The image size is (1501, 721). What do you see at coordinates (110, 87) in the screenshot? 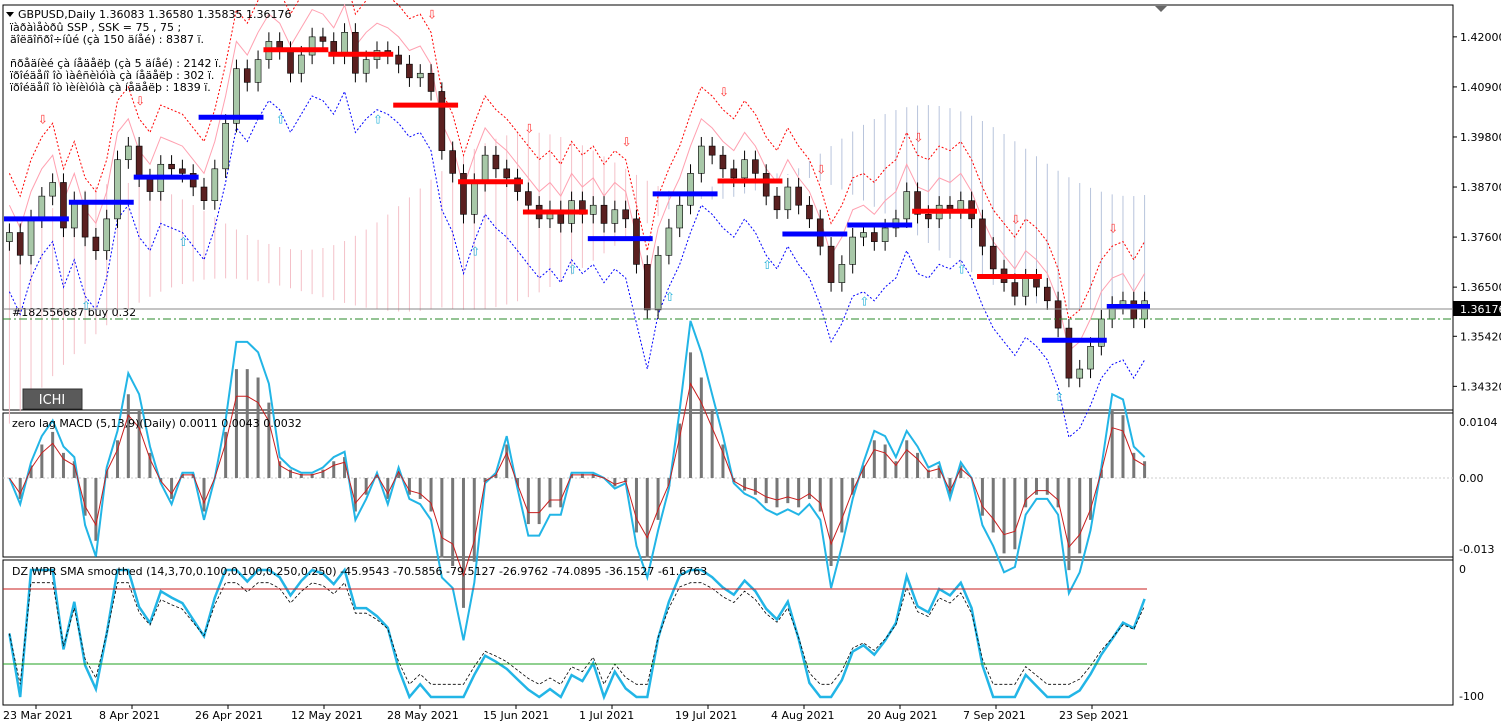
I see `info-line-6: ïðîéäåíî îò ìèíèìóìà çà íåäåëþ : 1839 ï.` at bounding box center [110, 87].